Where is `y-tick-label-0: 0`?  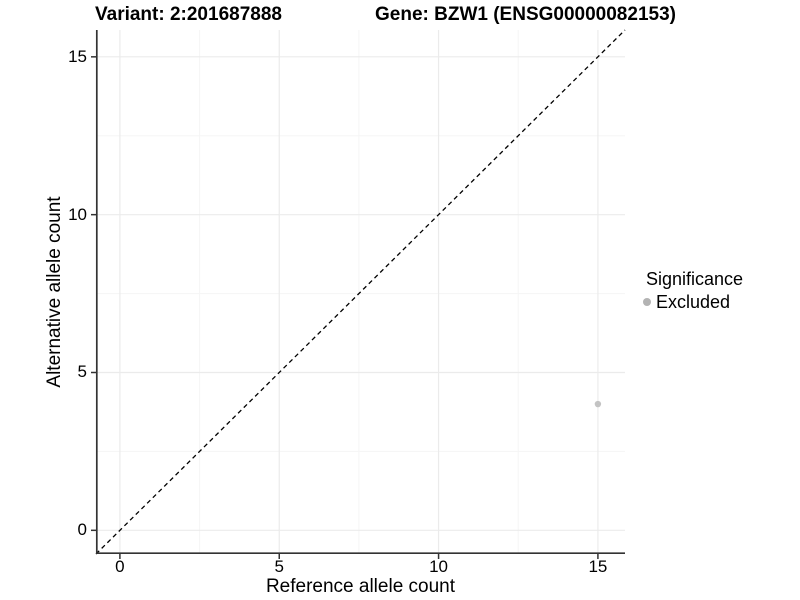 y-tick-label-0: 0 is located at coordinates (82, 530).